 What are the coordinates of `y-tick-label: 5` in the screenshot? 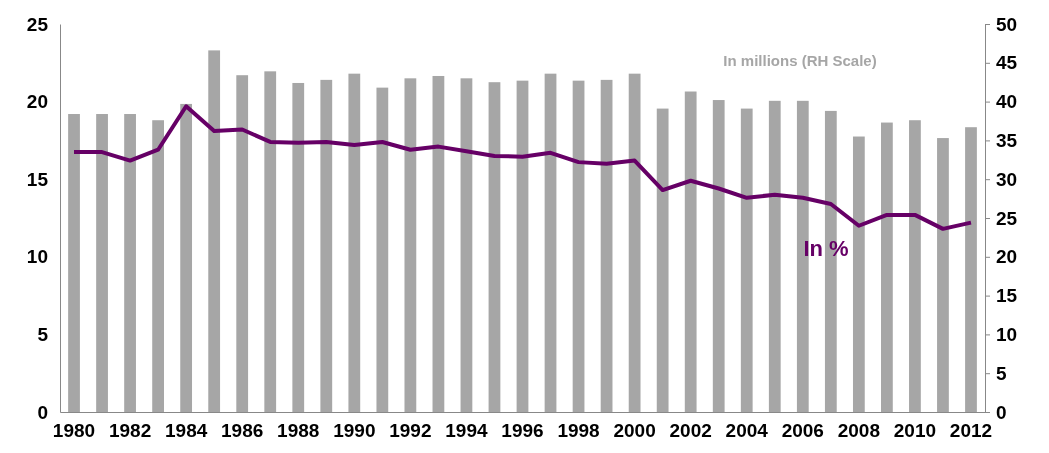 It's located at (43, 334).